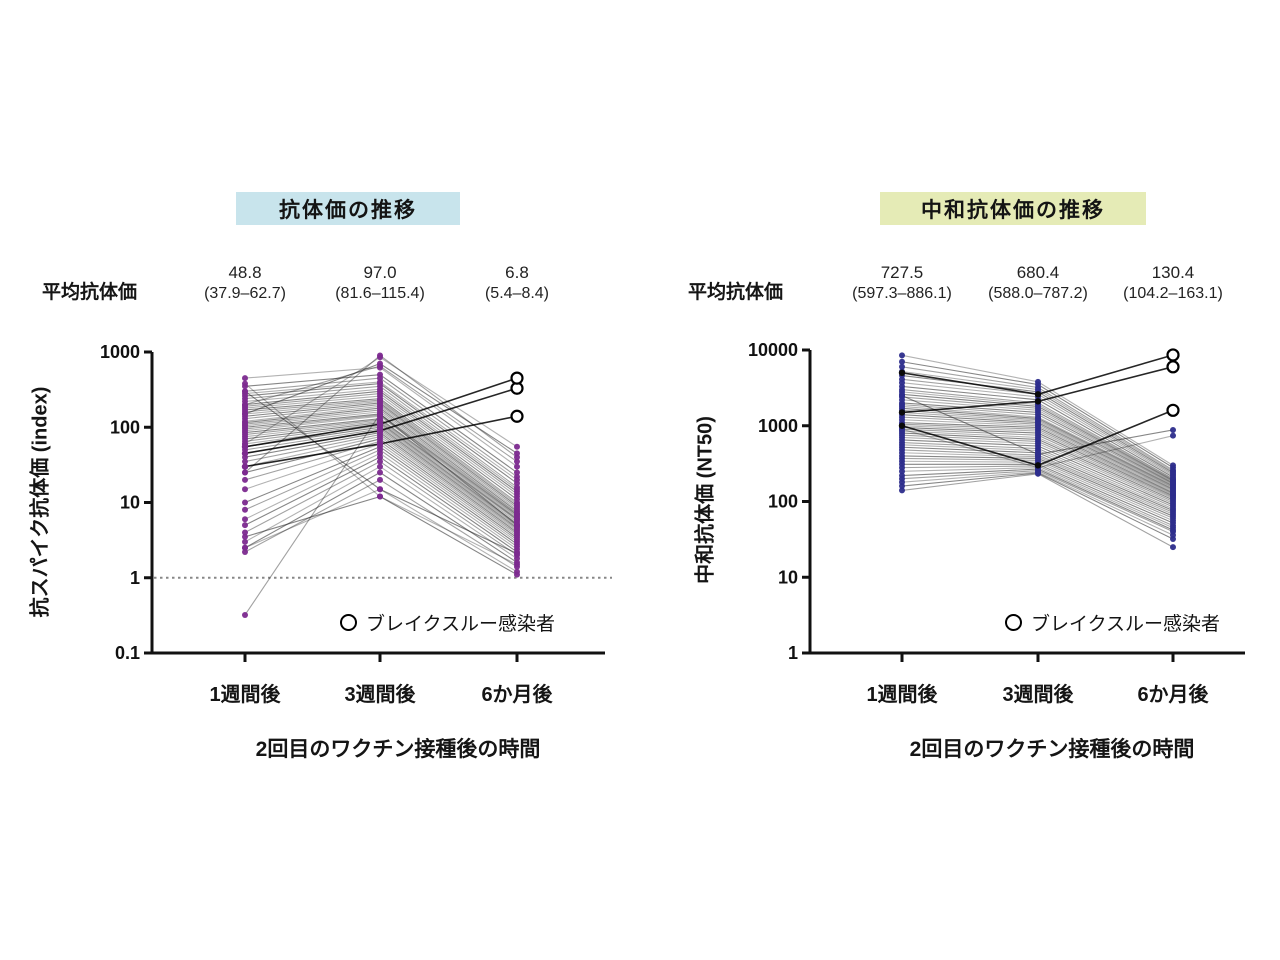  What do you see at coordinates (348, 208) in the screenshot?
I see `left-panel-title: 抗体価の推移` at bounding box center [348, 208].